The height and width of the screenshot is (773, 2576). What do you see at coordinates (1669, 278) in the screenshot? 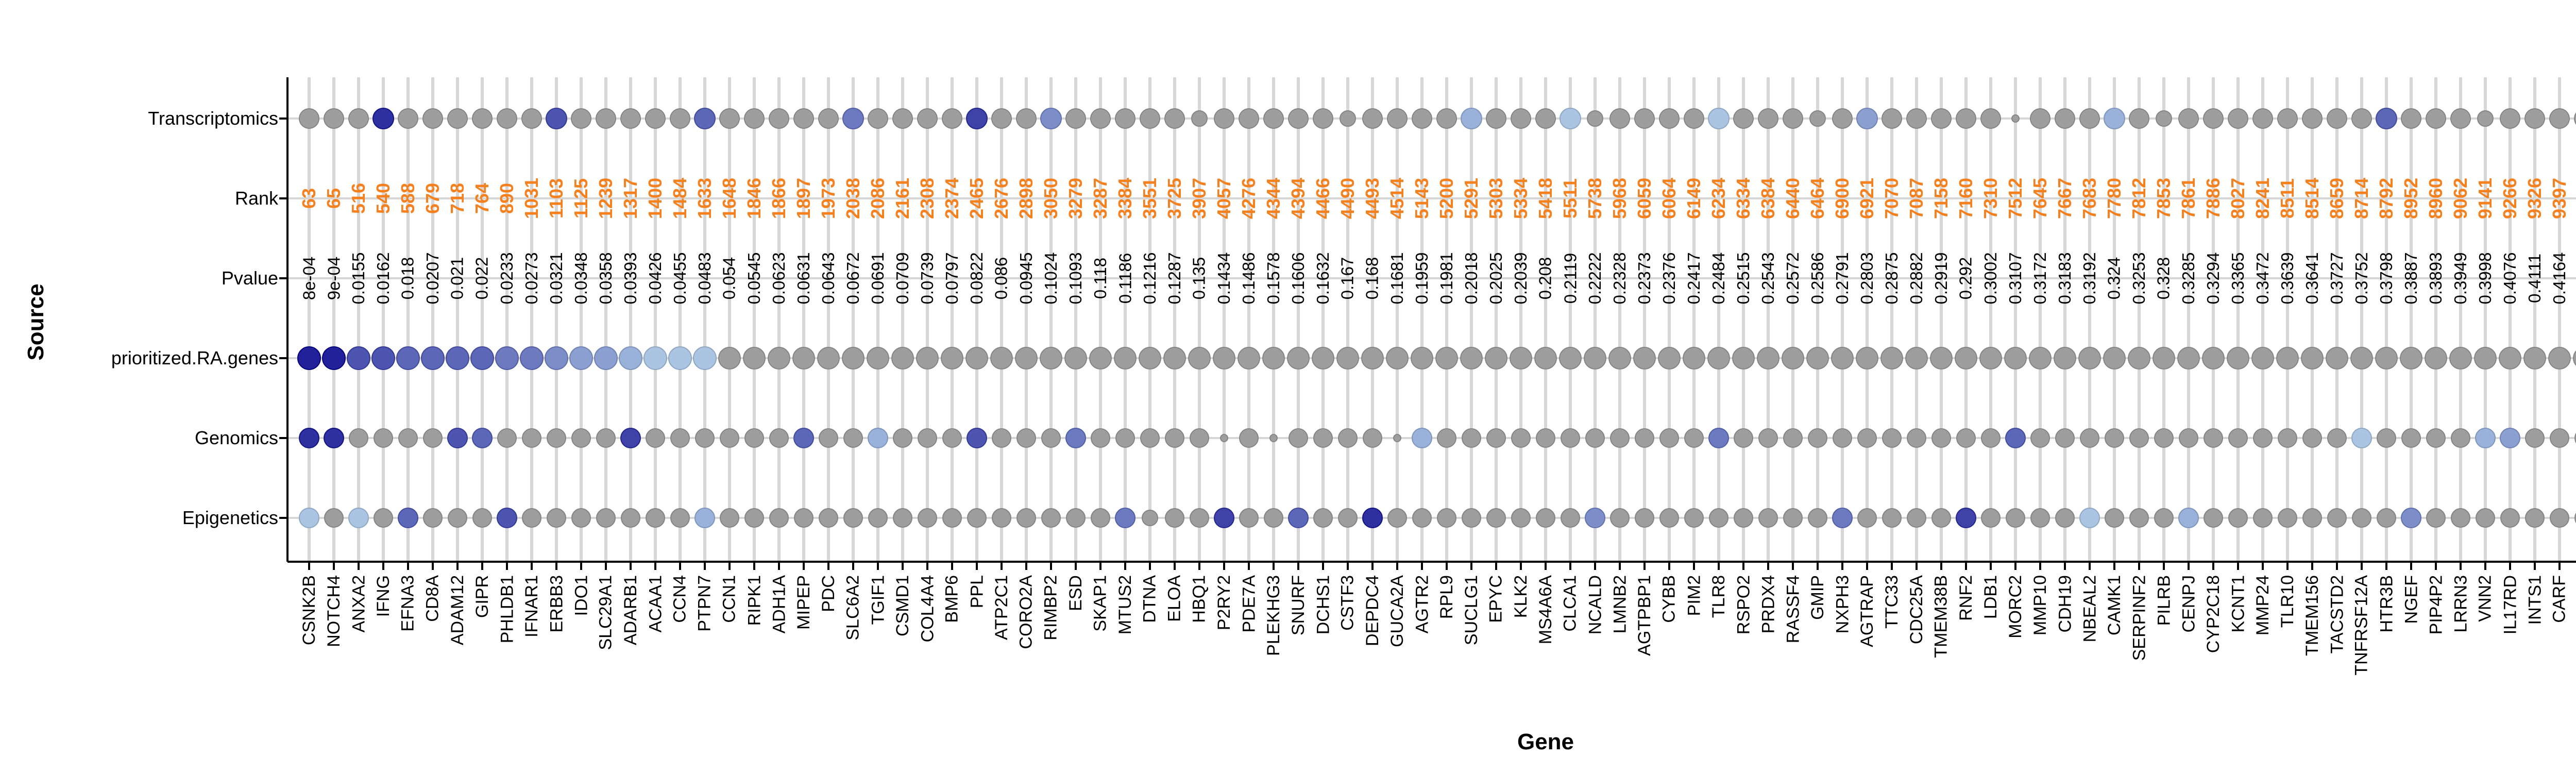
I see `pvalue-value-text: 0.2376` at bounding box center [1669, 278].